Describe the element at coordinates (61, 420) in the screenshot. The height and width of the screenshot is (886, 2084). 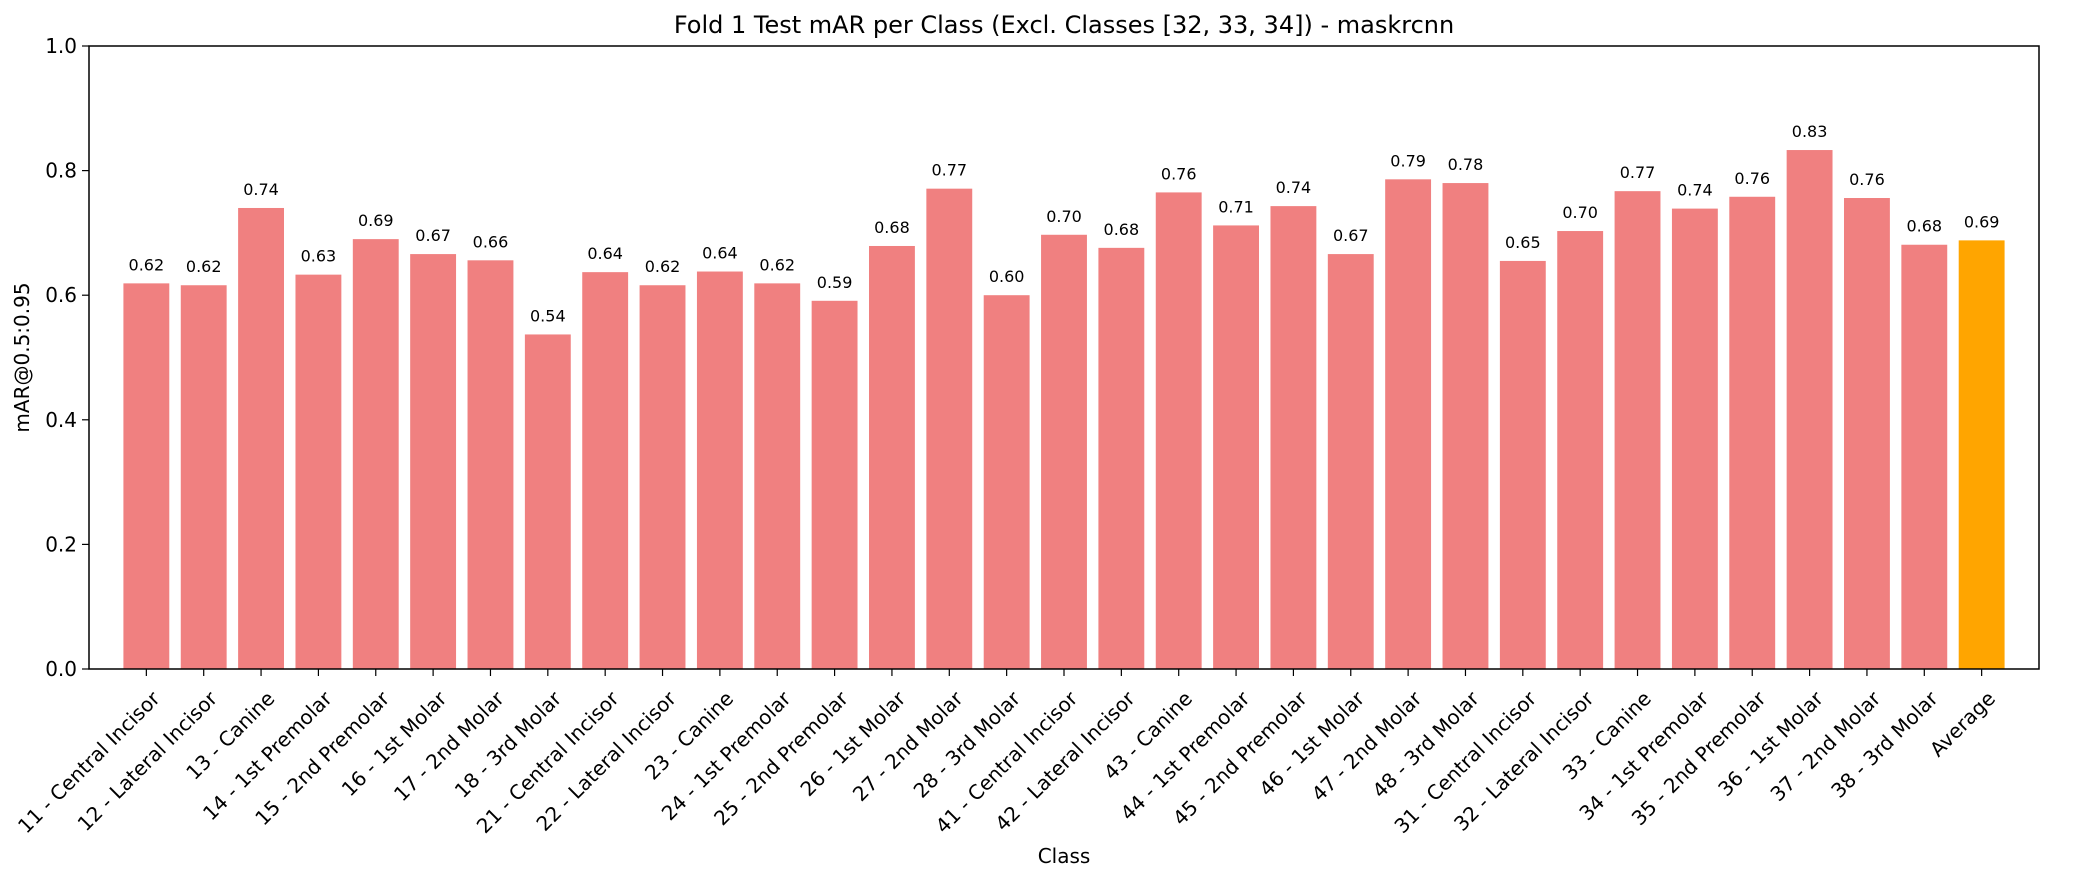
I see `y-tick-label: 0.4` at that location.